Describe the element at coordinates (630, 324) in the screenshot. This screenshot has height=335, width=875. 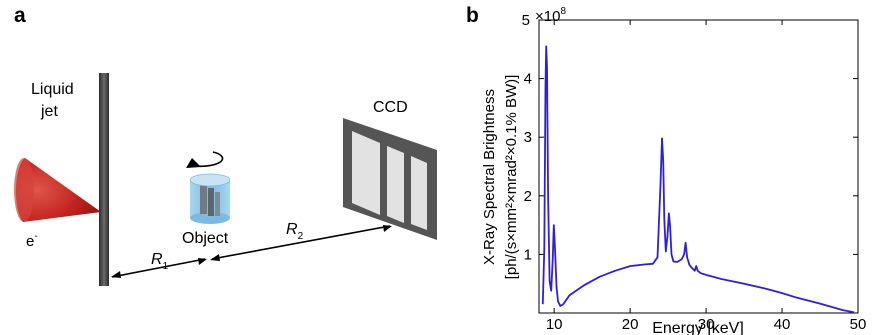
I see `x-tick-label: 20` at that location.